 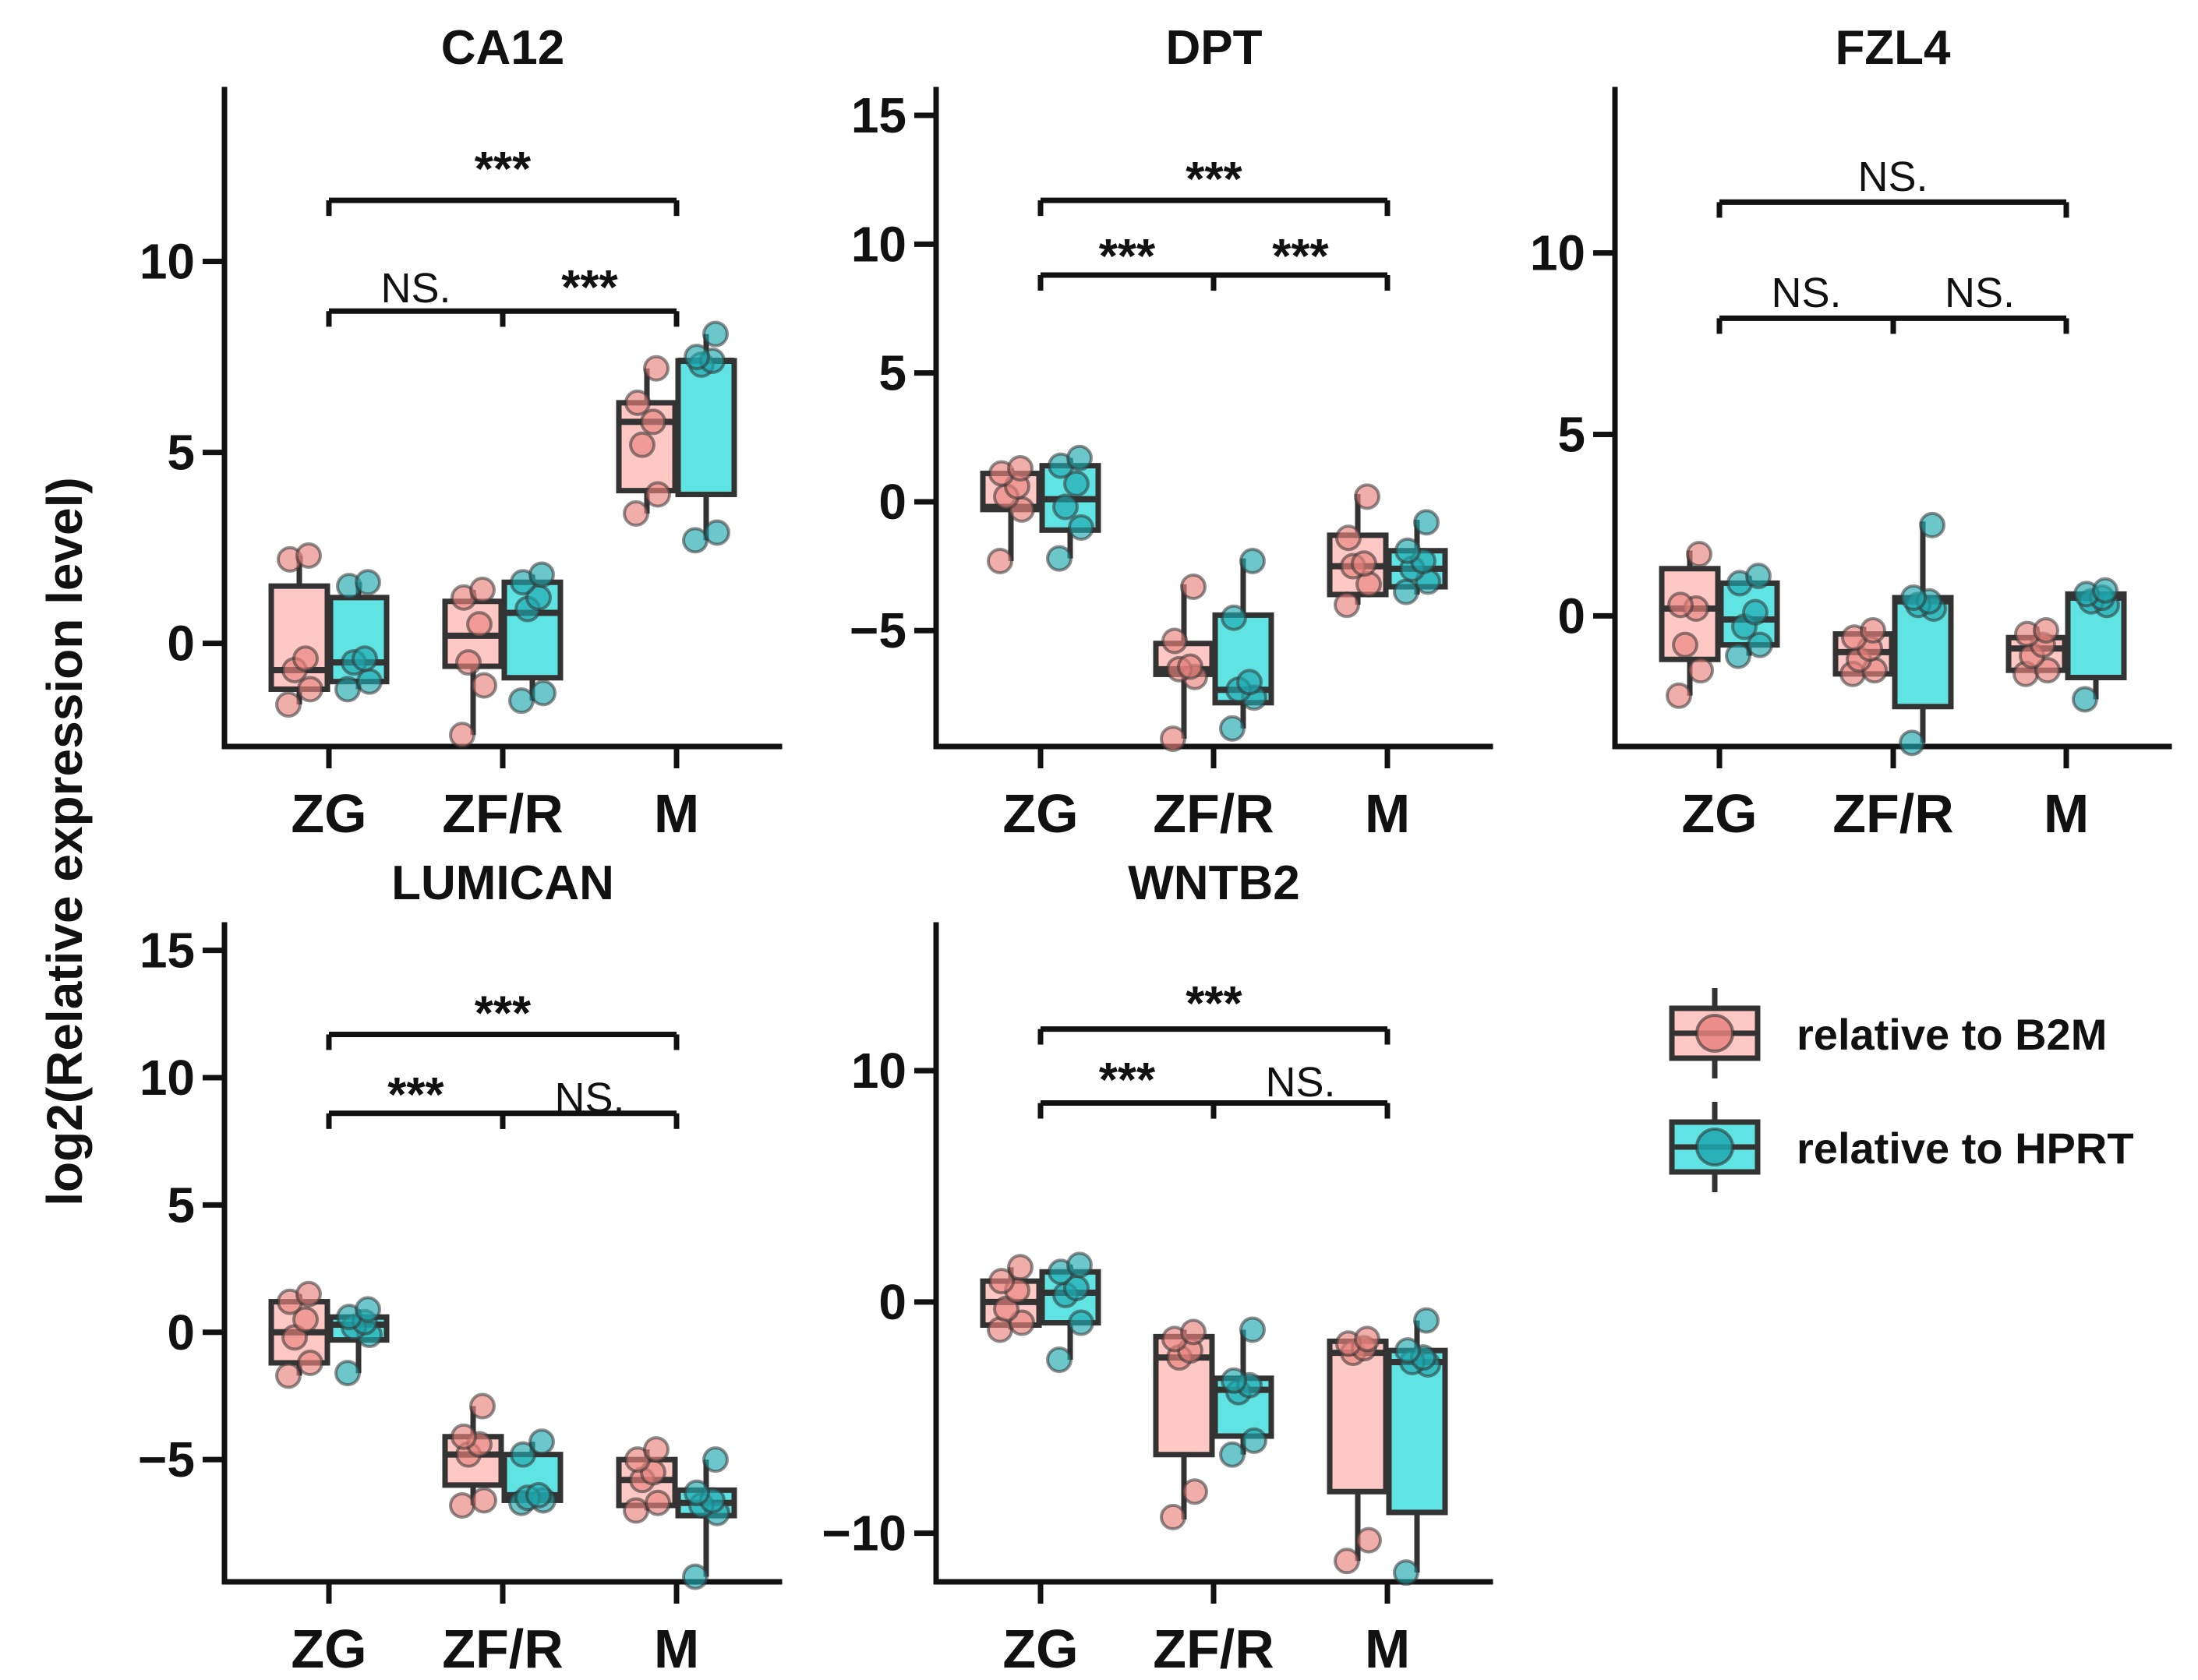 I want to click on panel-title: CA12, so click(x=503, y=48).